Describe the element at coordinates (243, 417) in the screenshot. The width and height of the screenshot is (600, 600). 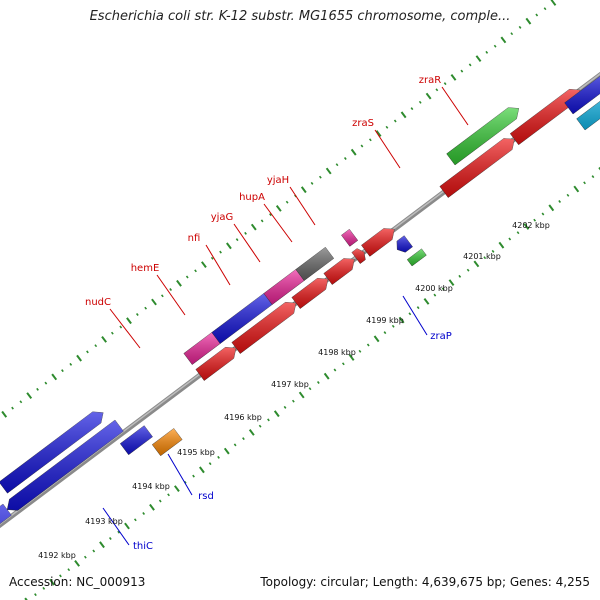
I see `scale-label: 4196 kbp` at that location.